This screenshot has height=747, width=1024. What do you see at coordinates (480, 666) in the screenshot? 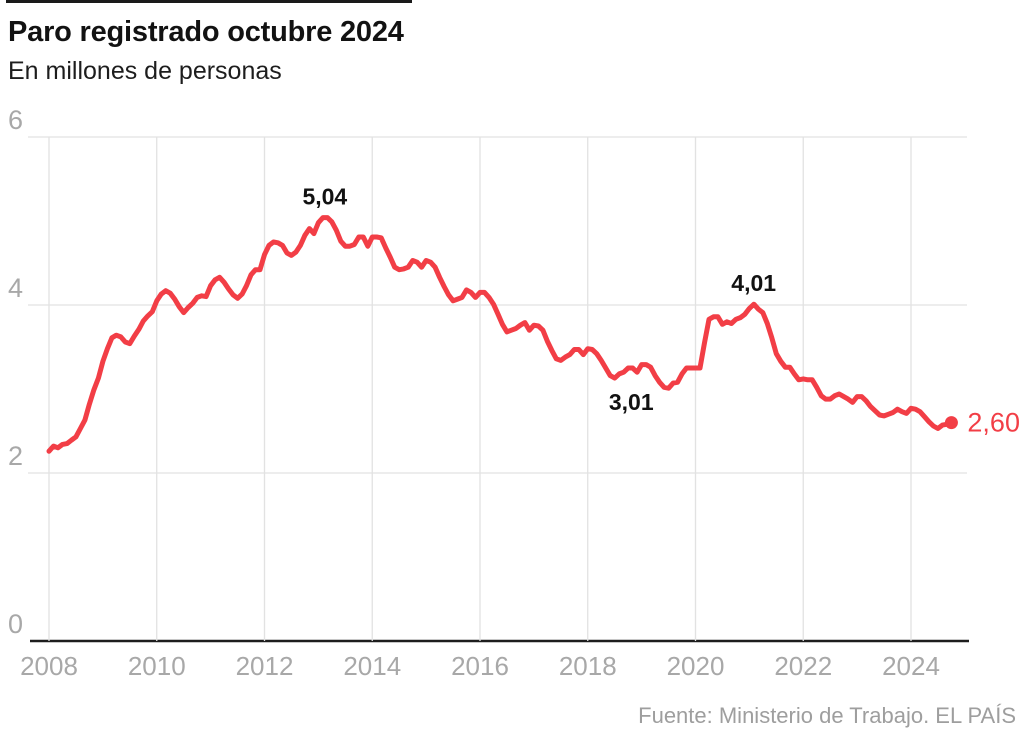
I see `x-tick-label: 2016` at bounding box center [480, 666].